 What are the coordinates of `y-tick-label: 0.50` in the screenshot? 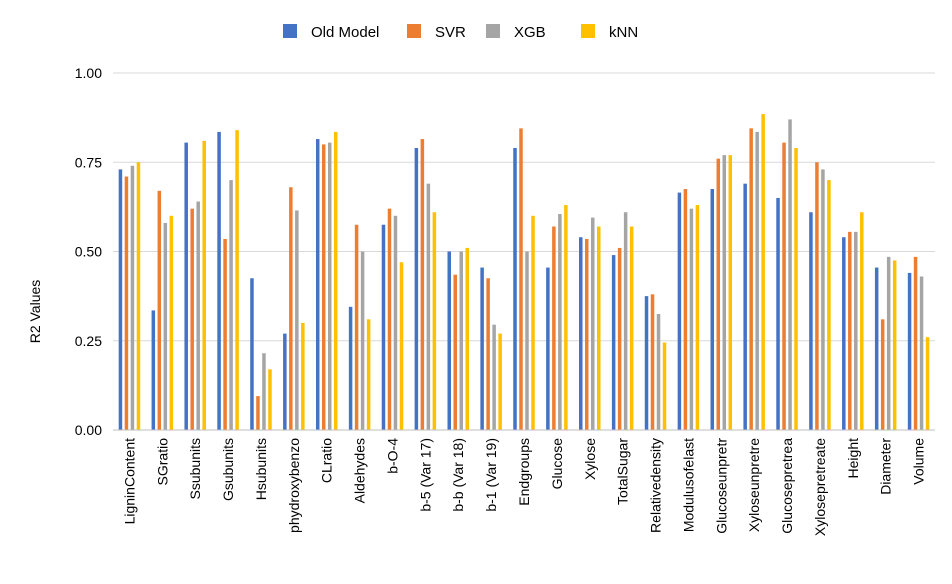 It's located at (88, 252).